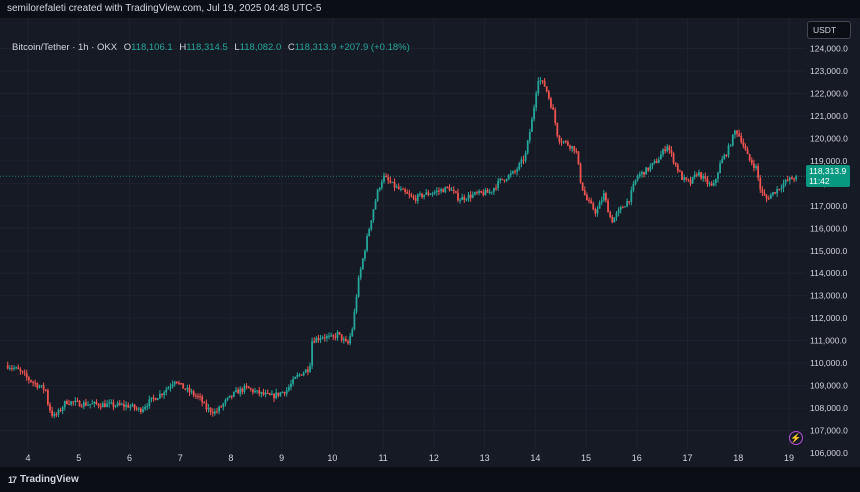  I want to click on price-tick-label: 116,000.0, so click(828, 228).